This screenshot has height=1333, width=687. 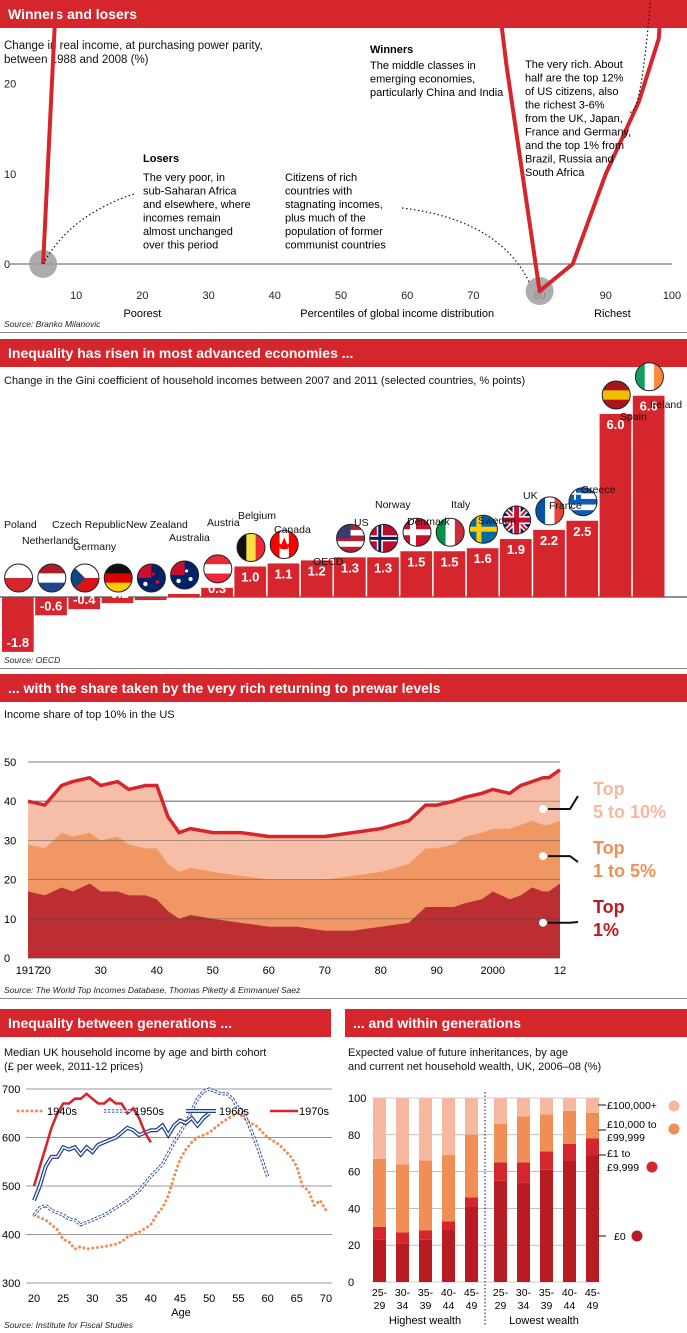 What do you see at coordinates (62, 1112) in the screenshot?
I see `legend-1940s: 1940s` at bounding box center [62, 1112].